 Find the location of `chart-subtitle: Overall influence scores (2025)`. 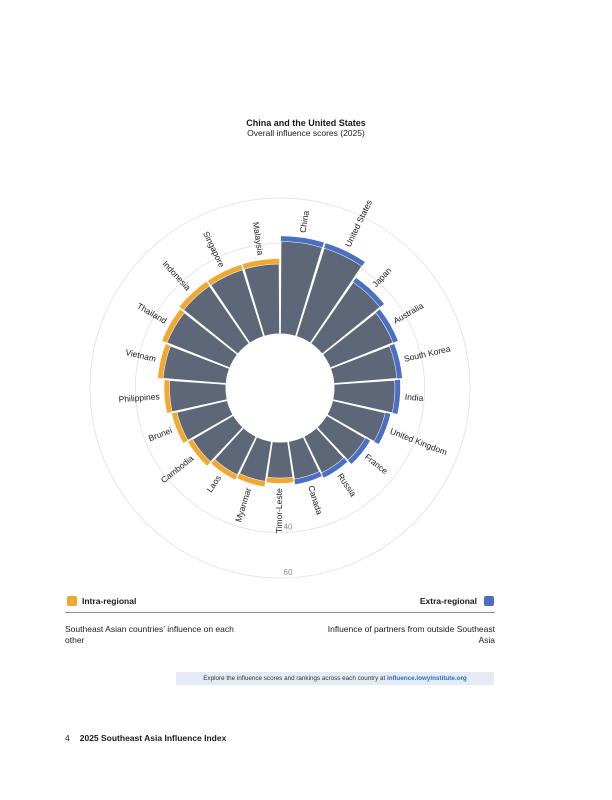

chart-subtitle: Overall influence scores (2025) is located at coordinates (306, 133).